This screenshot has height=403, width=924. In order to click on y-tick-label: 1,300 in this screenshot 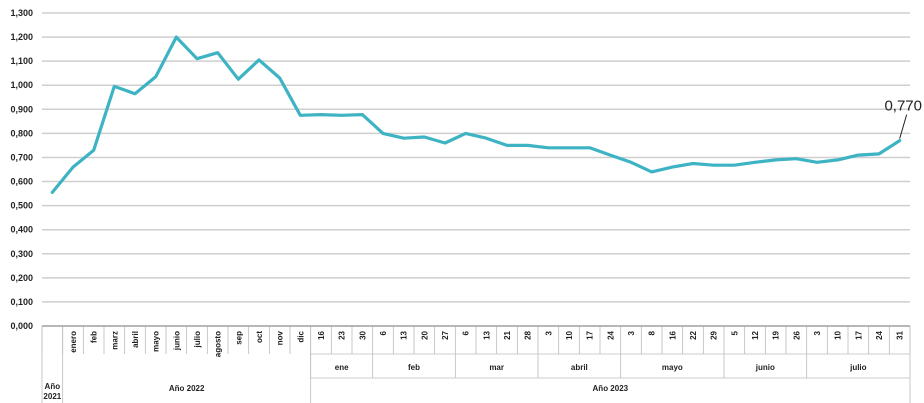, I will do `click(21, 13)`.